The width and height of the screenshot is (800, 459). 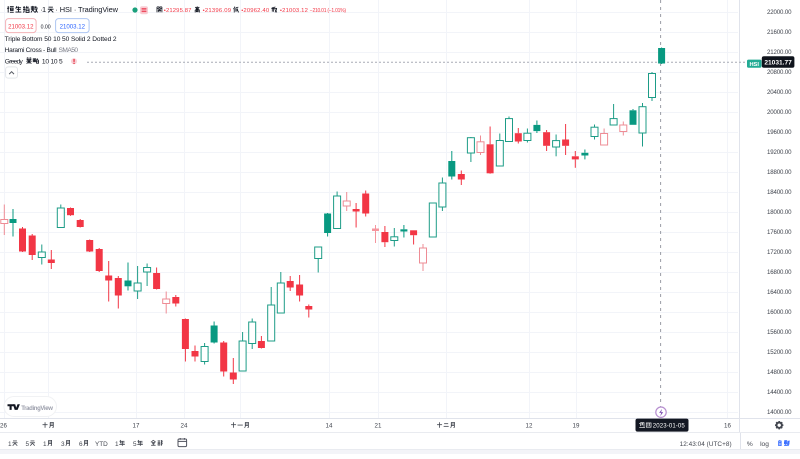 I want to click on svg-text: Harami Cross - Bull, so click(x=31, y=50).